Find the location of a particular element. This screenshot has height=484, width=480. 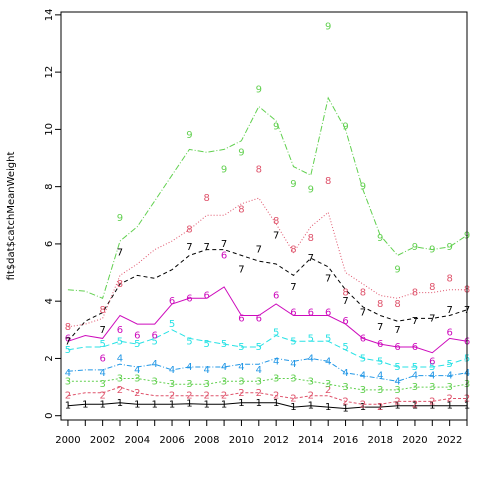

x-tick-label: 2010 is located at coordinates (241, 440).